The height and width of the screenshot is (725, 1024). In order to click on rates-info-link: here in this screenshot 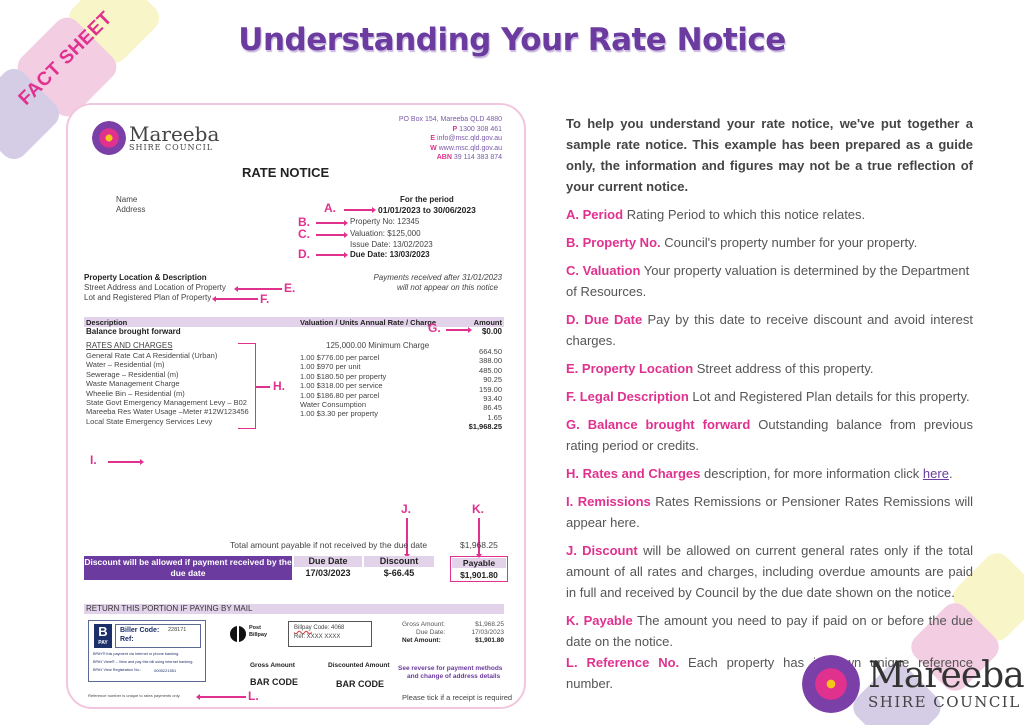, I will do `click(935, 473)`.